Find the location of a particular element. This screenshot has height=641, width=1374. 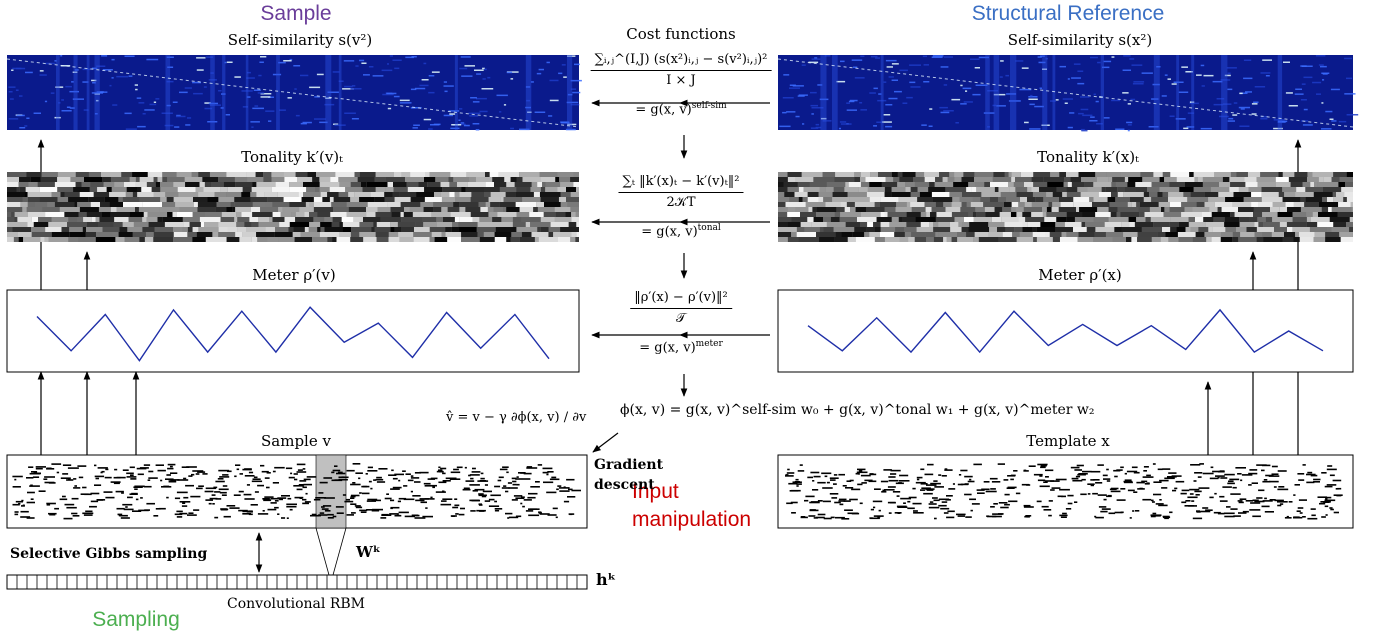

left-piano-roll is located at coordinates (297, 491).